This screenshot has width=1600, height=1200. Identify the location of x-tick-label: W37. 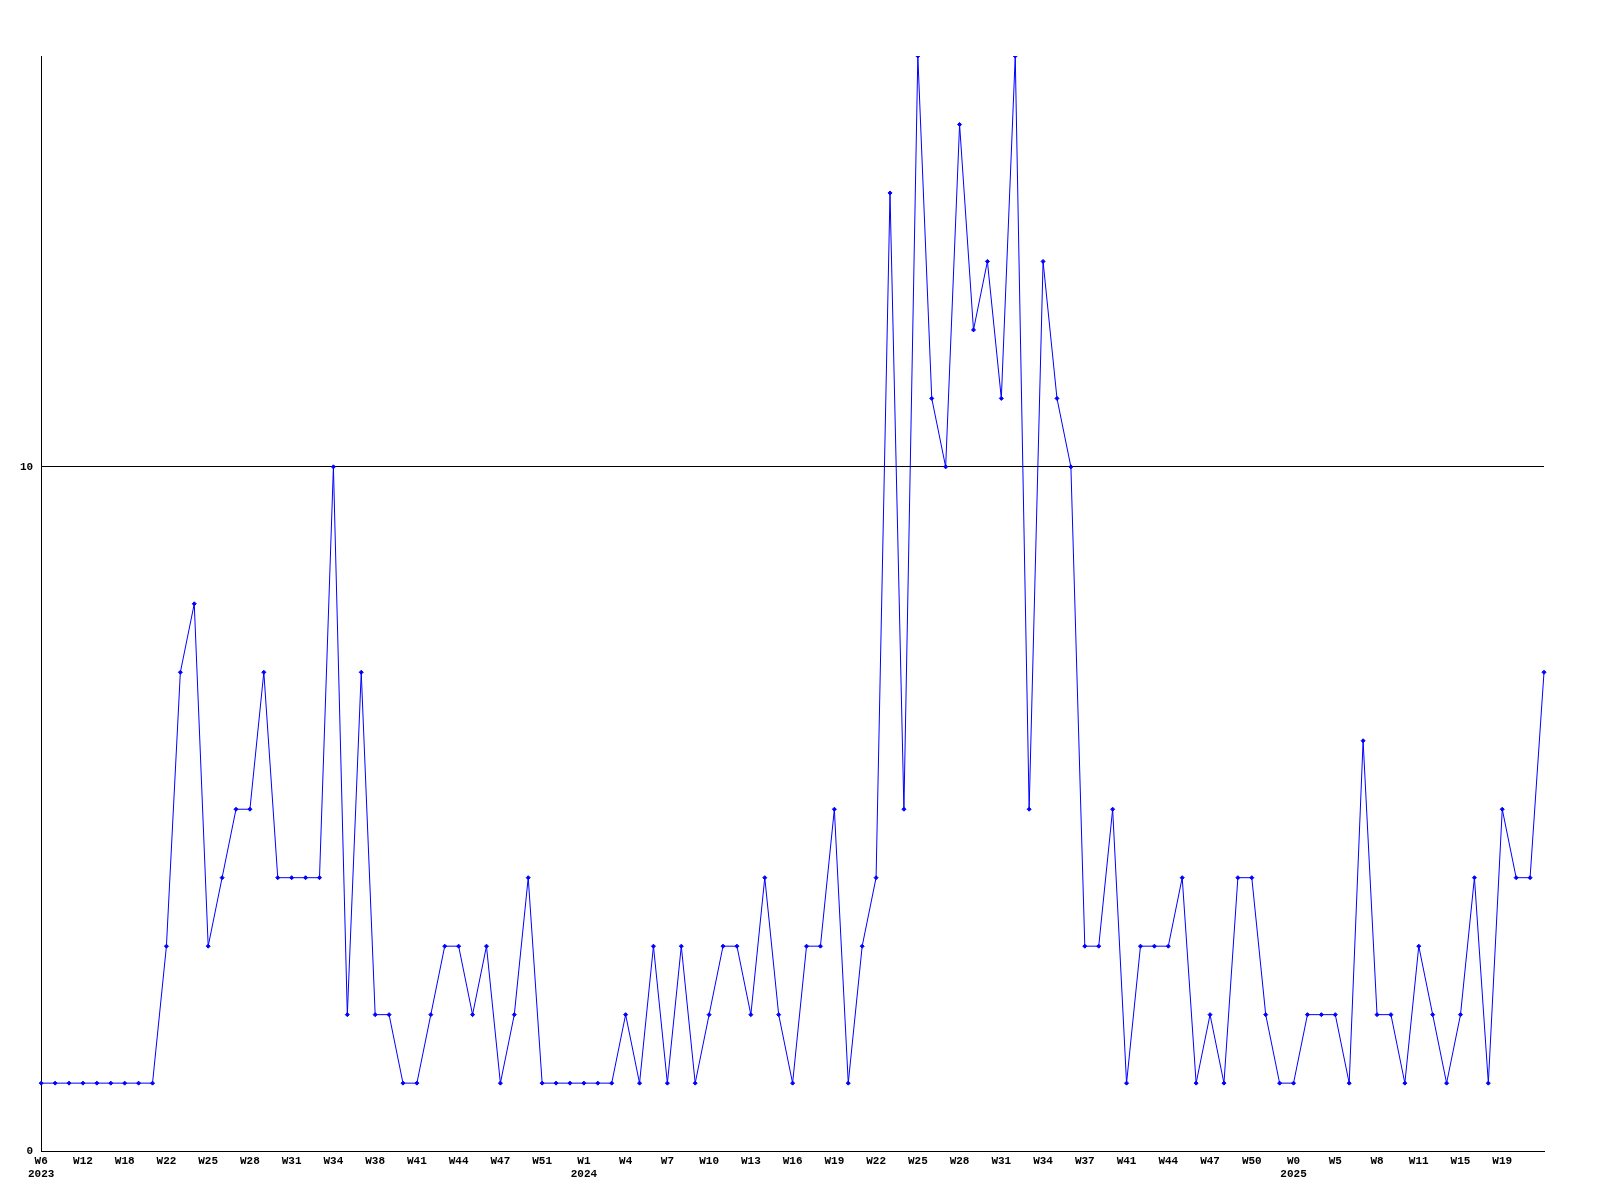
(1084, 1160).